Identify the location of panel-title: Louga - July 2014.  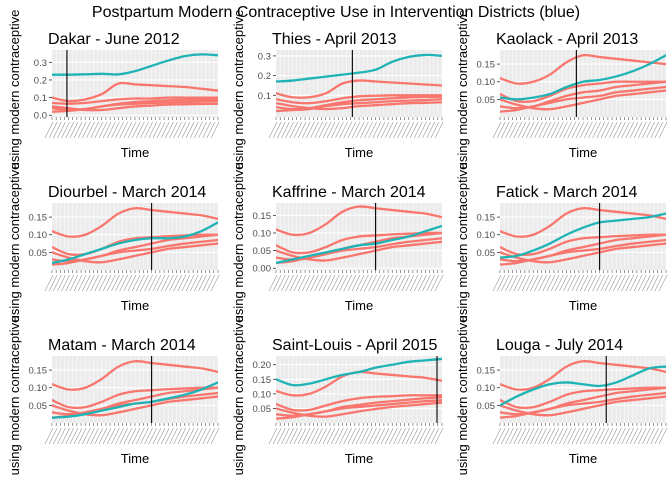
(559, 345).